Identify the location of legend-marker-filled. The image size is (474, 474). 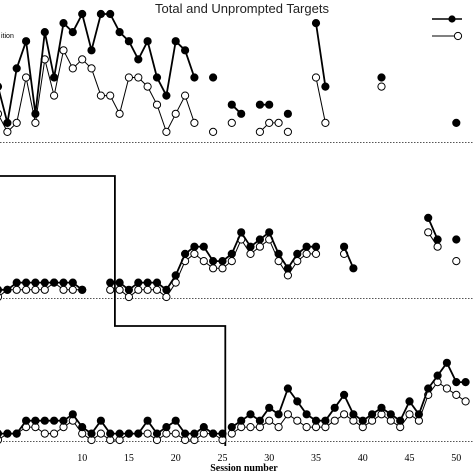
(452, 19).